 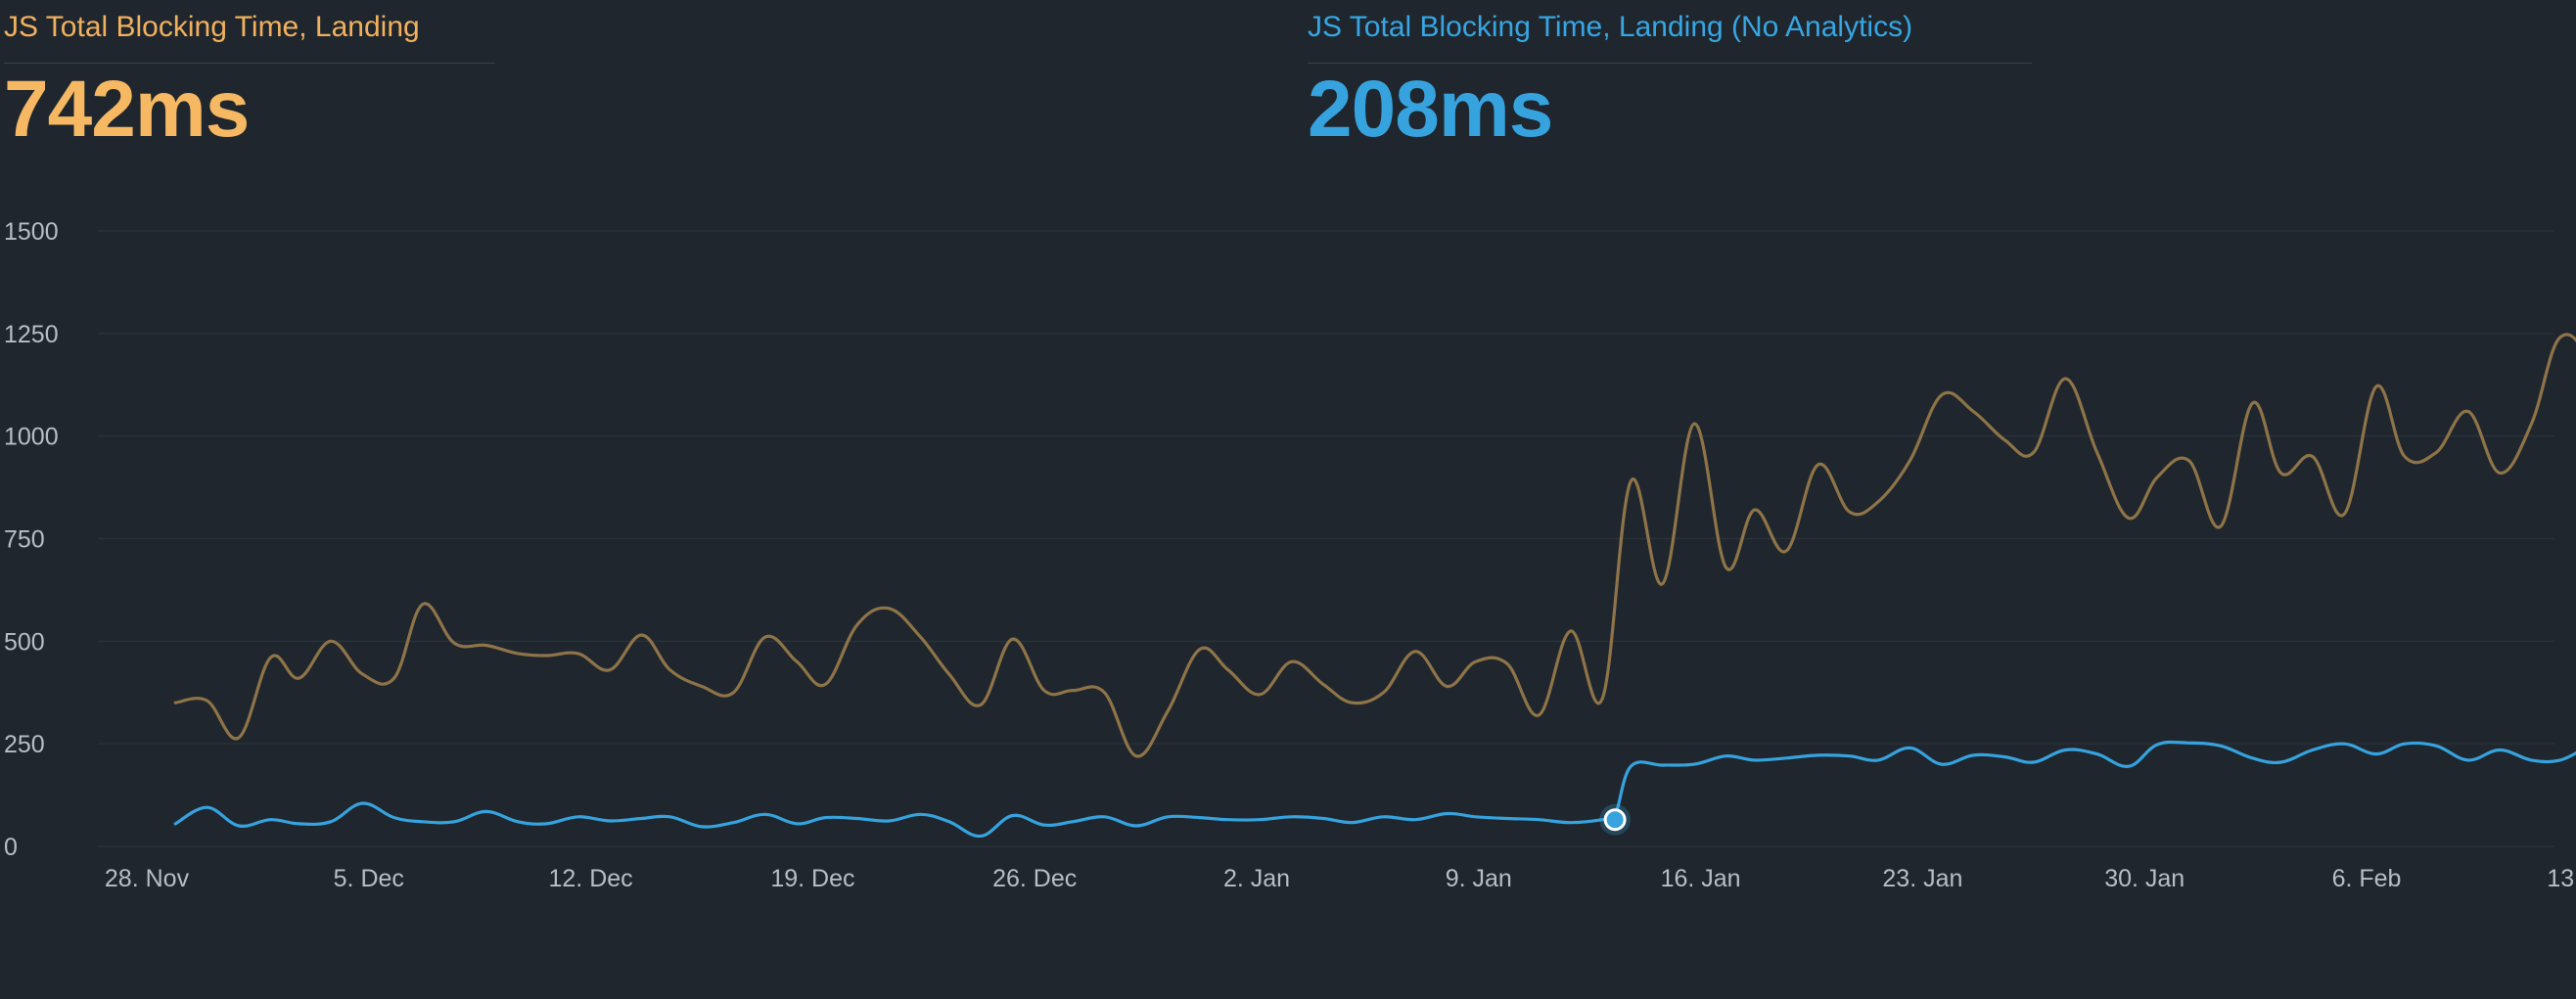 What do you see at coordinates (1701, 878) in the screenshot?
I see `x-tick-label: 16. Jan` at bounding box center [1701, 878].